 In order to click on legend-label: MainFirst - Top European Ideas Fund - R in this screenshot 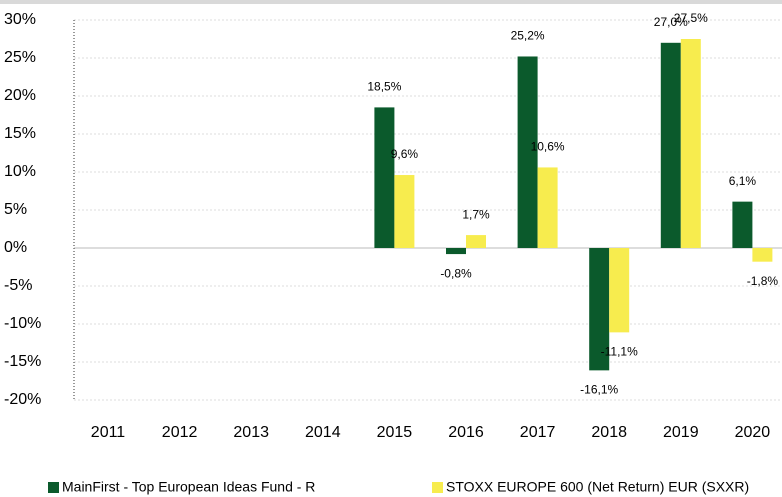, I will do `click(188, 487)`.